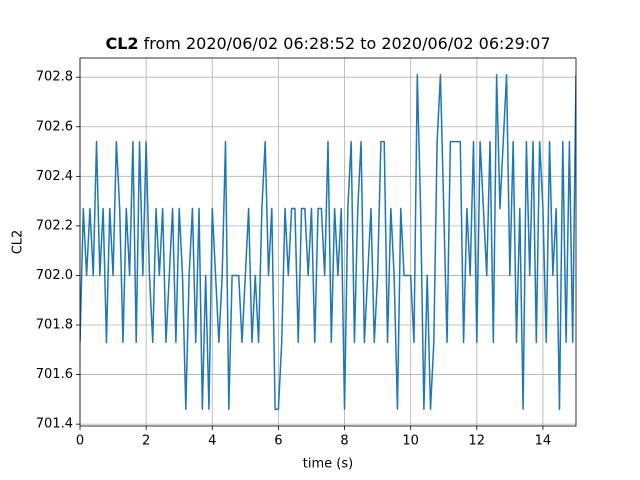 The image size is (640, 480). What do you see at coordinates (80, 441) in the screenshot?
I see `x-tick-label: 0` at bounding box center [80, 441].